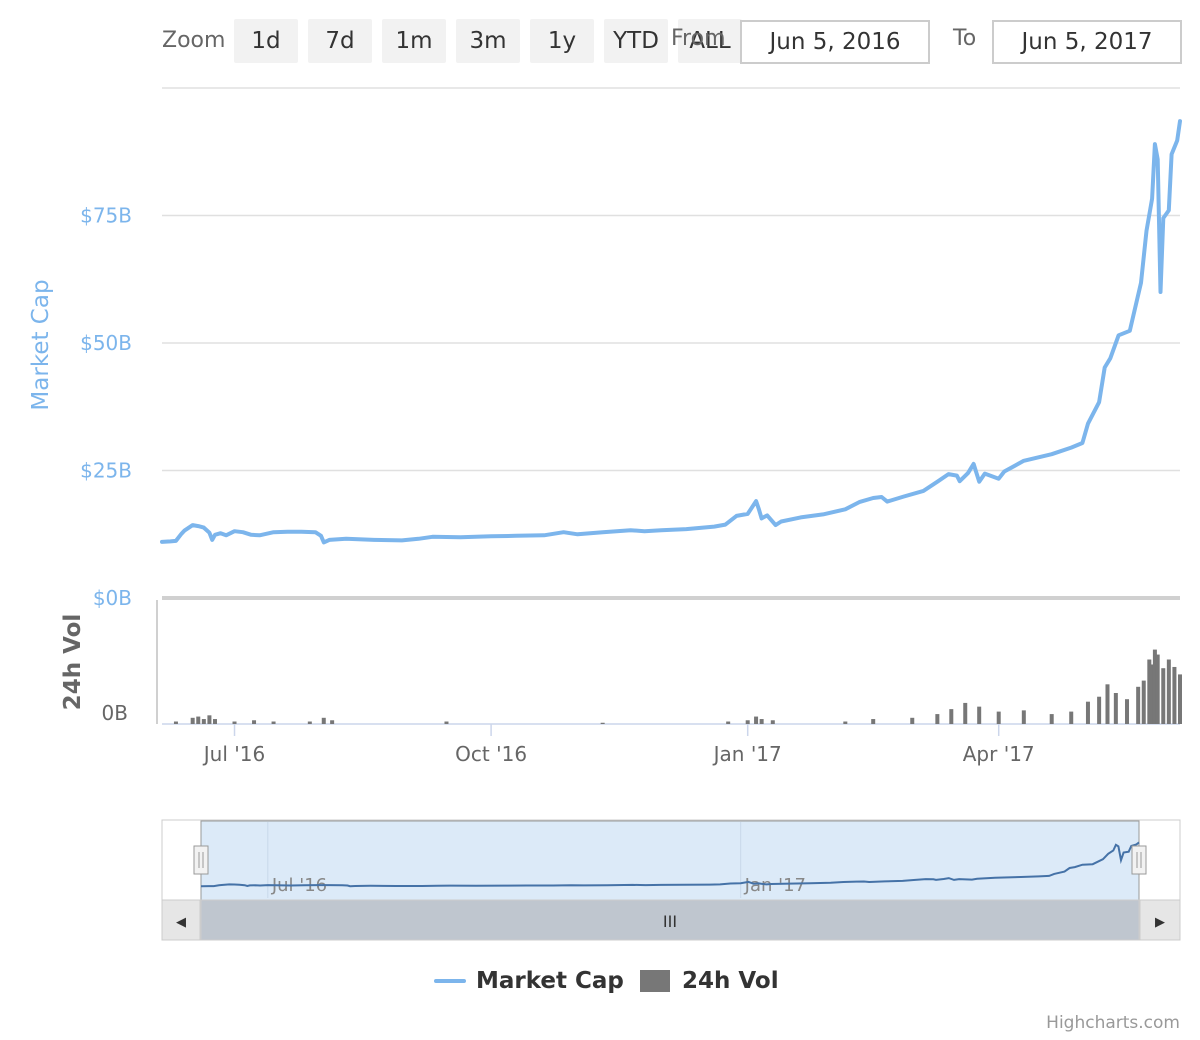  What do you see at coordinates (491, 754) in the screenshot?
I see `x-tick-label: Oct '16` at bounding box center [491, 754].